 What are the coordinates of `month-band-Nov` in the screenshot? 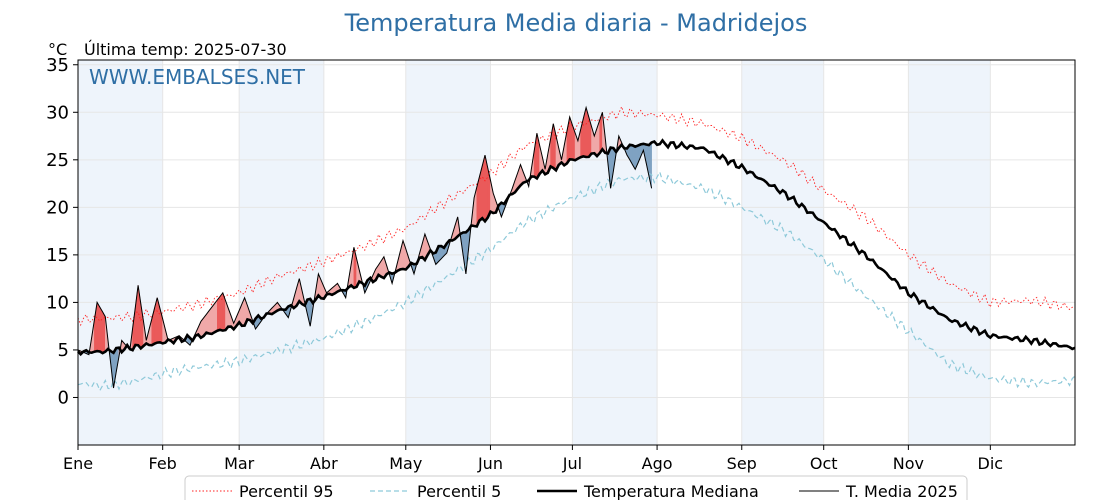 It's located at (949, 252).